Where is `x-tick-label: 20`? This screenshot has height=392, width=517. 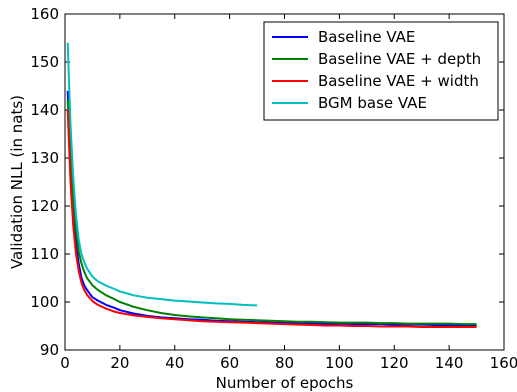 x-tick-label: 20 is located at coordinates (119, 363).